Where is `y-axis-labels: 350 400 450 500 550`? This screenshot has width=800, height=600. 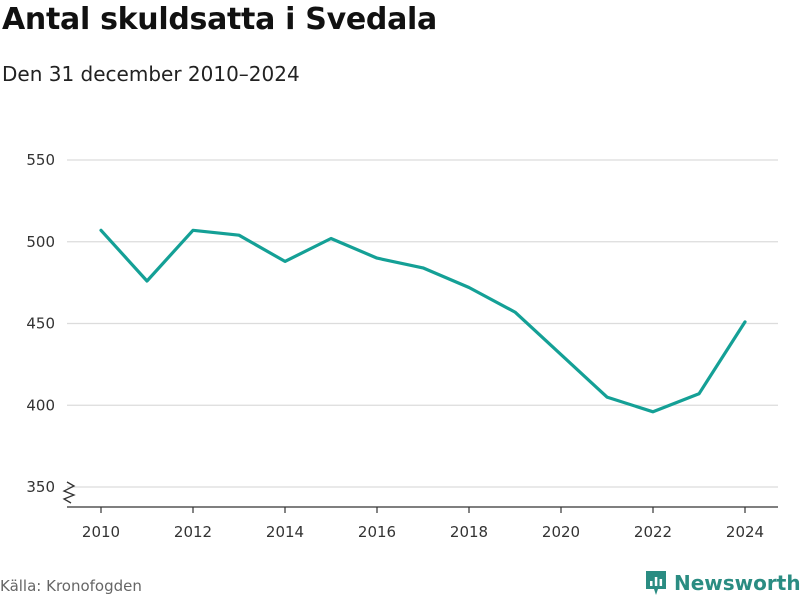 y-axis-labels: 350 400 450 500 550 is located at coordinates (40, 323).